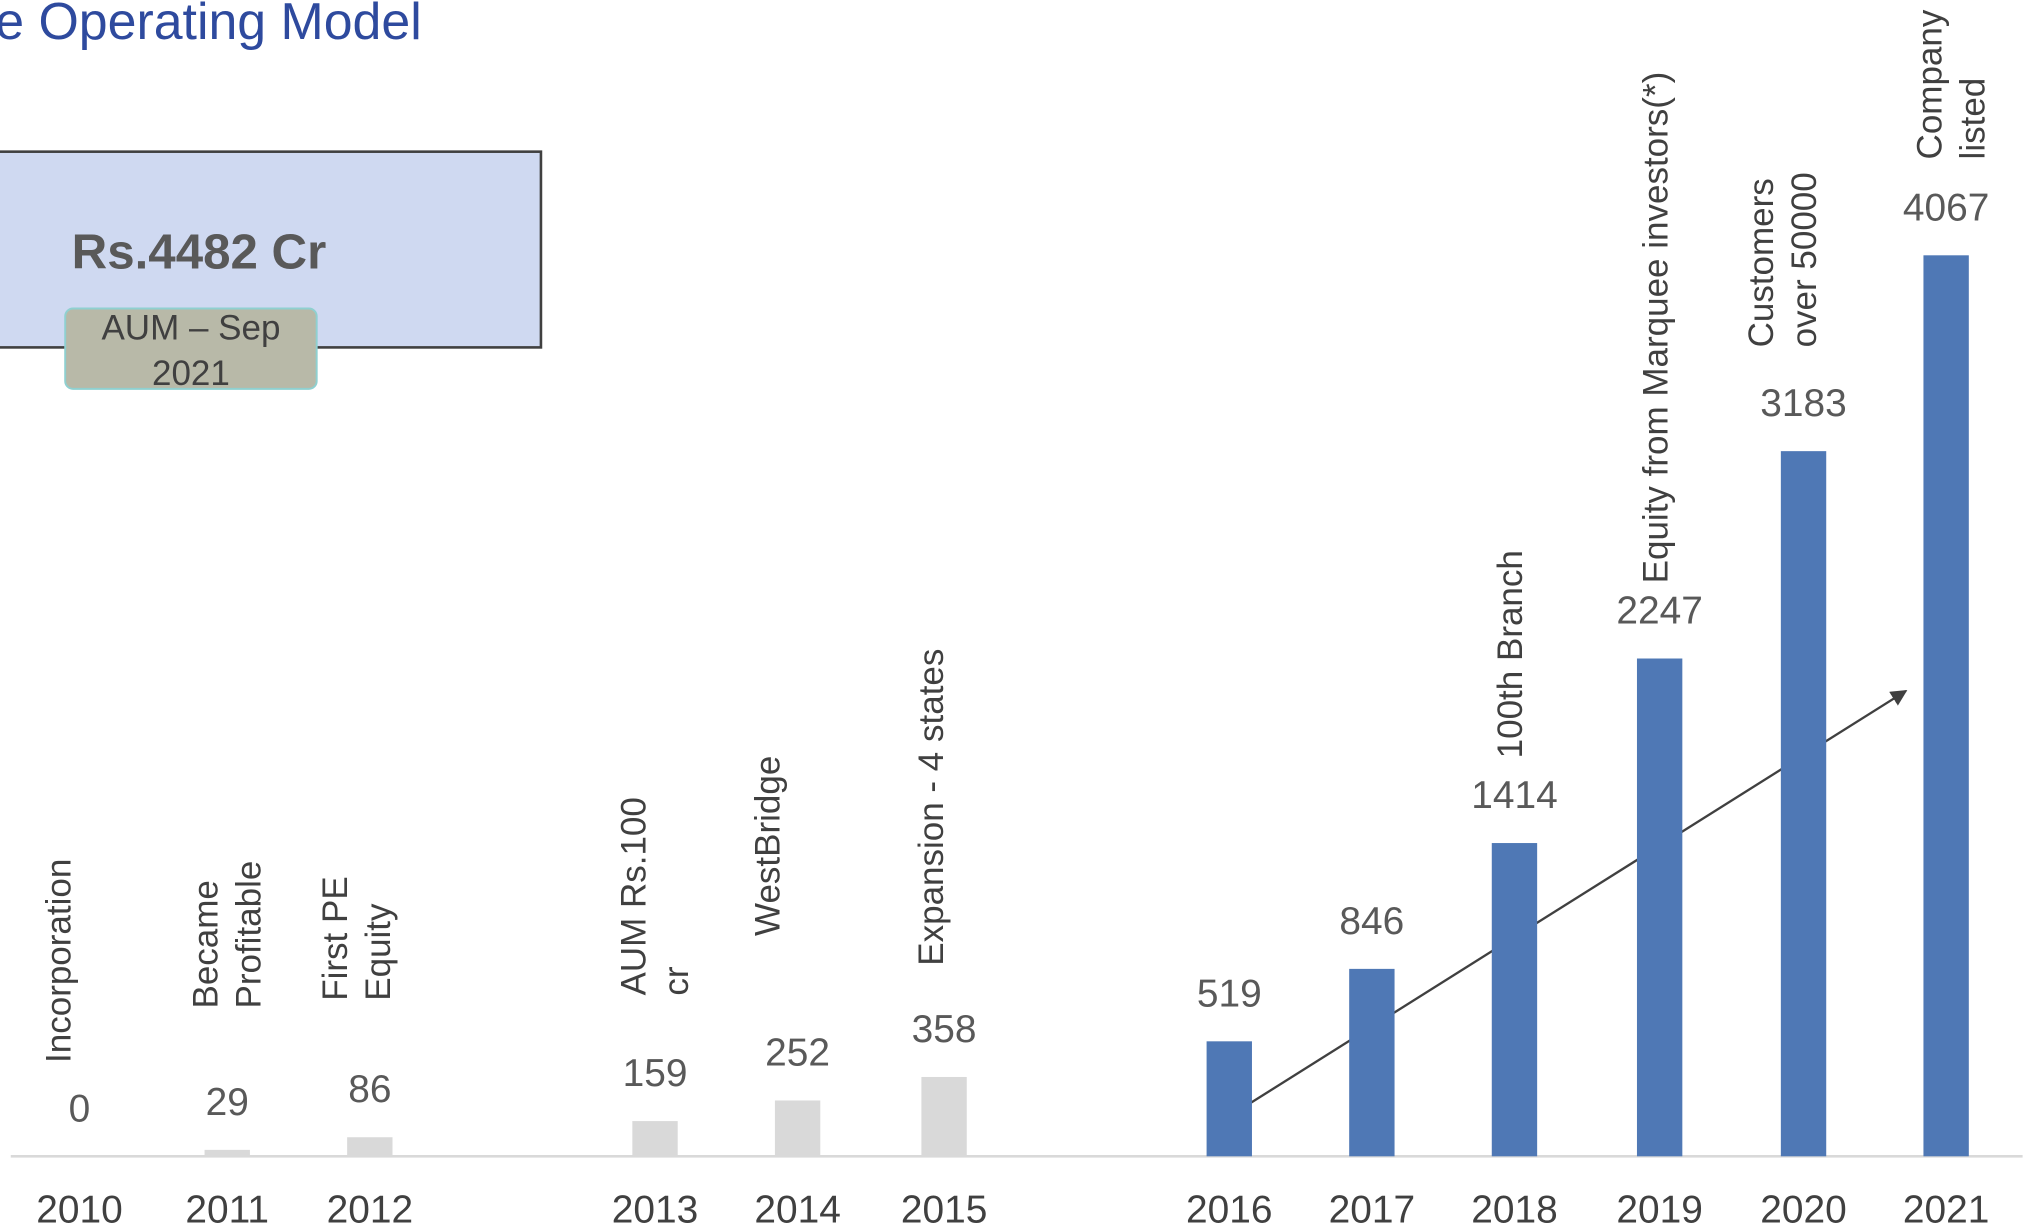 Image resolution: width=2023 pixels, height=1225 pixels. Describe the element at coordinates (931, 807) in the screenshot. I see `annotation: Expansion - 4 states` at that location.